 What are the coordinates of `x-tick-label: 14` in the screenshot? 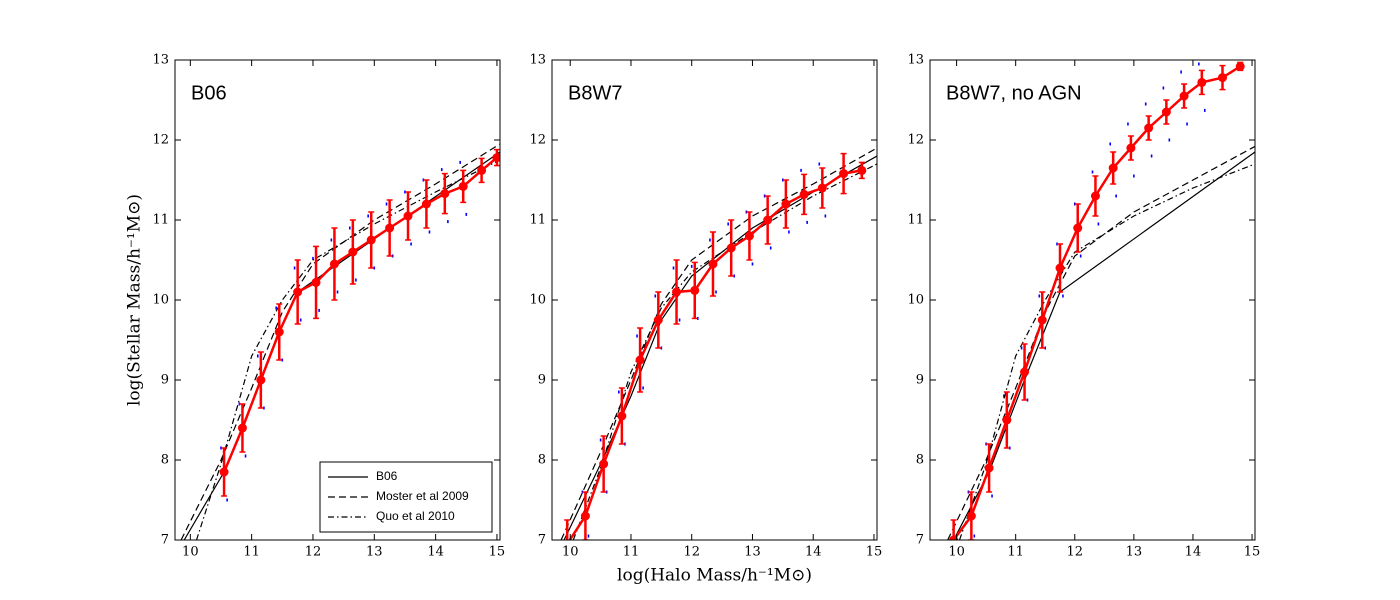 It's located at (1193, 552).